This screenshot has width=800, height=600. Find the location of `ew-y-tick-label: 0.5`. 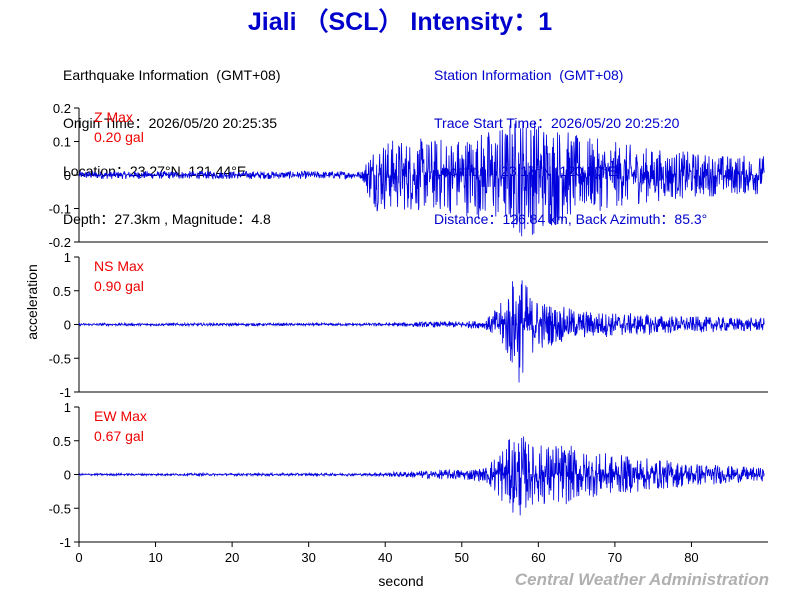

ew-y-tick-label: 0.5 is located at coordinates (62, 441).